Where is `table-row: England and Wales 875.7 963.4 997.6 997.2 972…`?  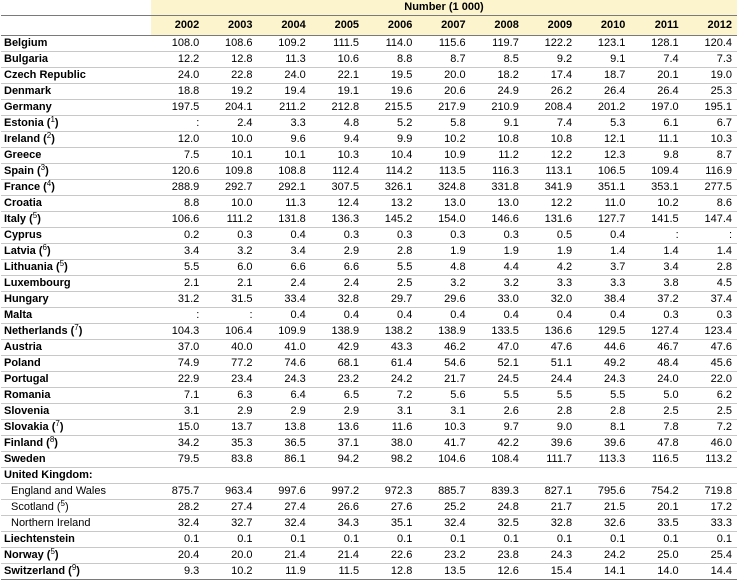
table-row: England and Wales 875.7 963.4 997.6 997.2 972… is located at coordinates (369, 491).